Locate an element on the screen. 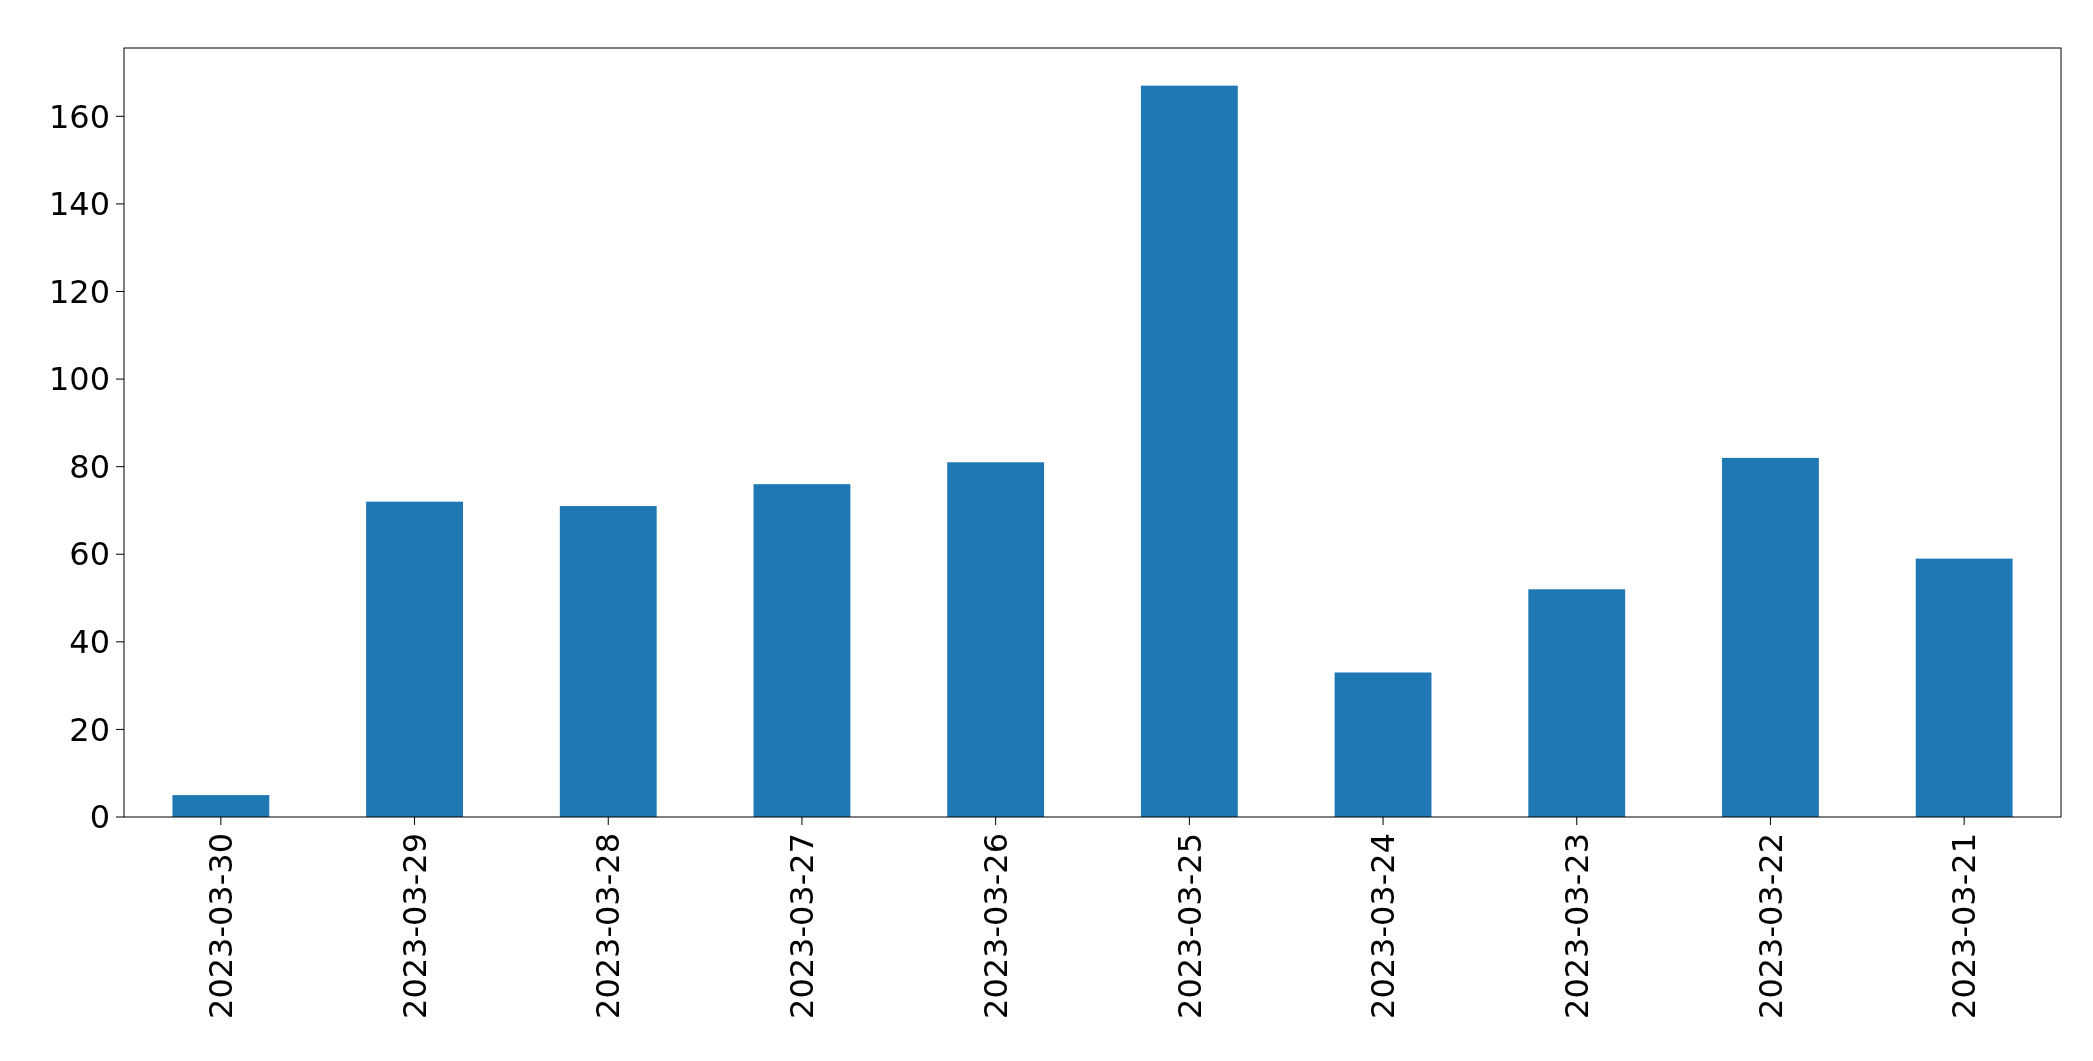 The width and height of the screenshot is (2093, 1061). y-tick-label: 80 is located at coordinates (89, 466).